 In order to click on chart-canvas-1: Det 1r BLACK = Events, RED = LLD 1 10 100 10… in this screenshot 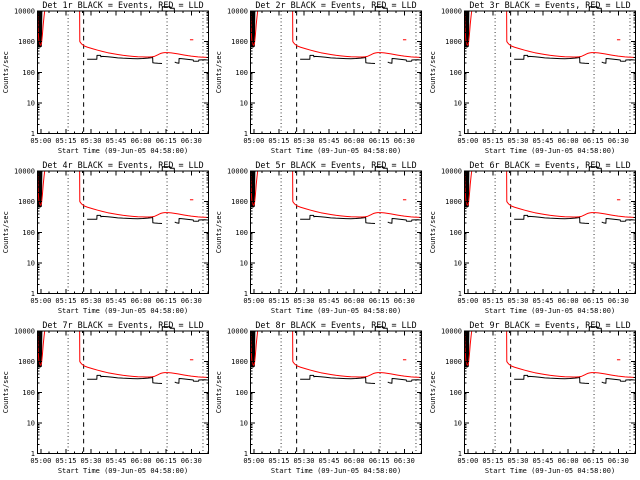, I will do `click(105, 77)`.